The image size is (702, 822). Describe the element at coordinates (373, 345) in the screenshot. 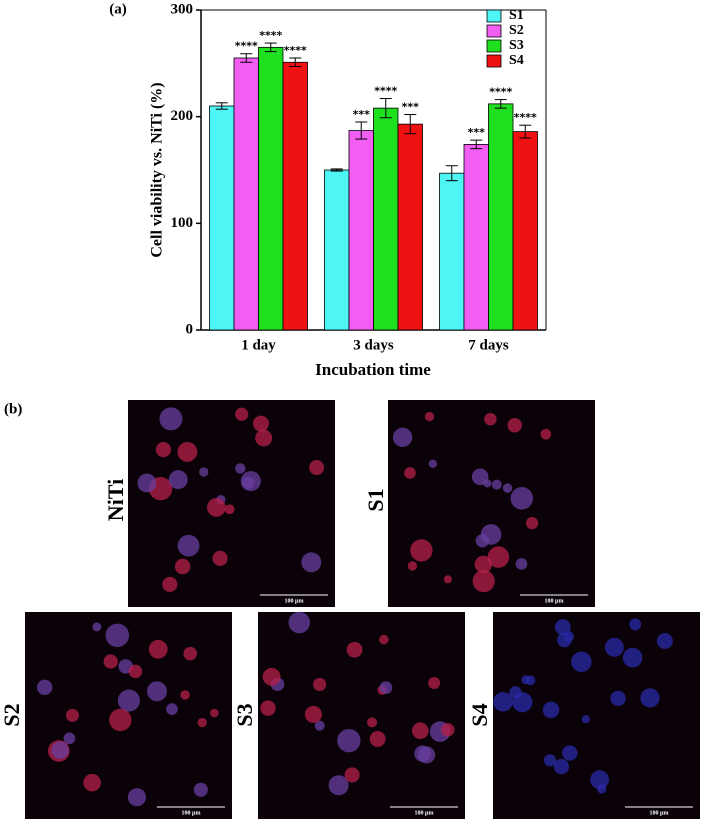

I see `x-tick-label: 3 days` at that location.